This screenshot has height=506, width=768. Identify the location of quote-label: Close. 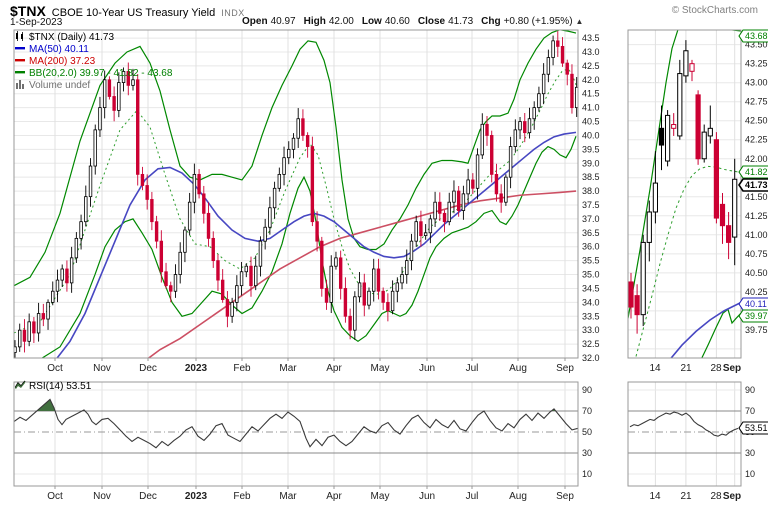
(431, 21).